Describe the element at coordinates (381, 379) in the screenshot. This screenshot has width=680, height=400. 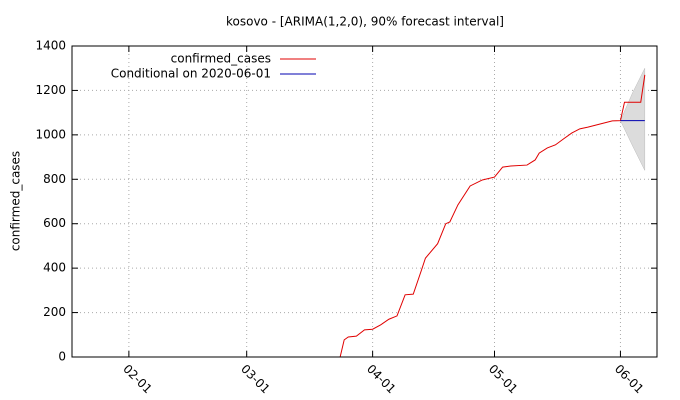
I see `x-tick-label: 04-01` at that location.